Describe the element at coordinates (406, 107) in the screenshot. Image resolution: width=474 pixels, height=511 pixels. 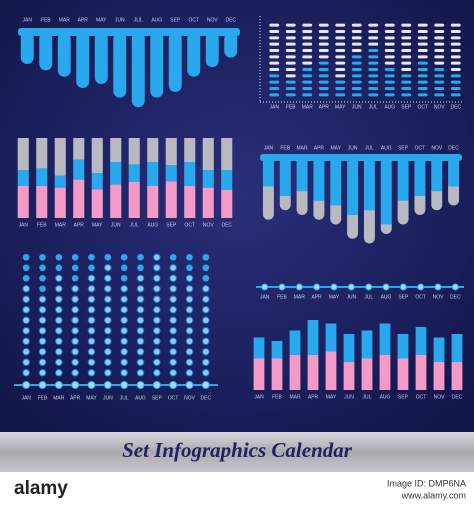
I see `month-label: SEP` at that location.